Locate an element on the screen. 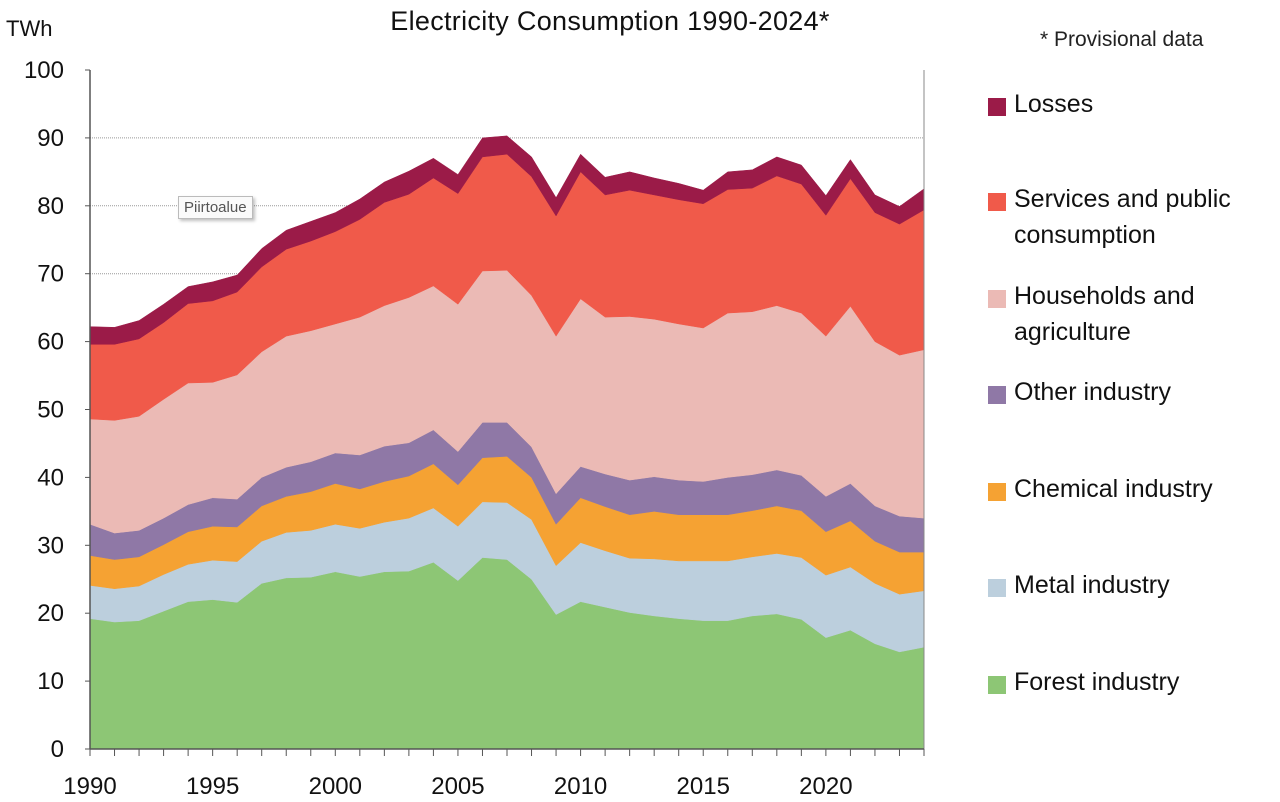 Image resolution: width=1280 pixels, height=802 pixels. legend-label: Chemical industry is located at coordinates (1113, 489).